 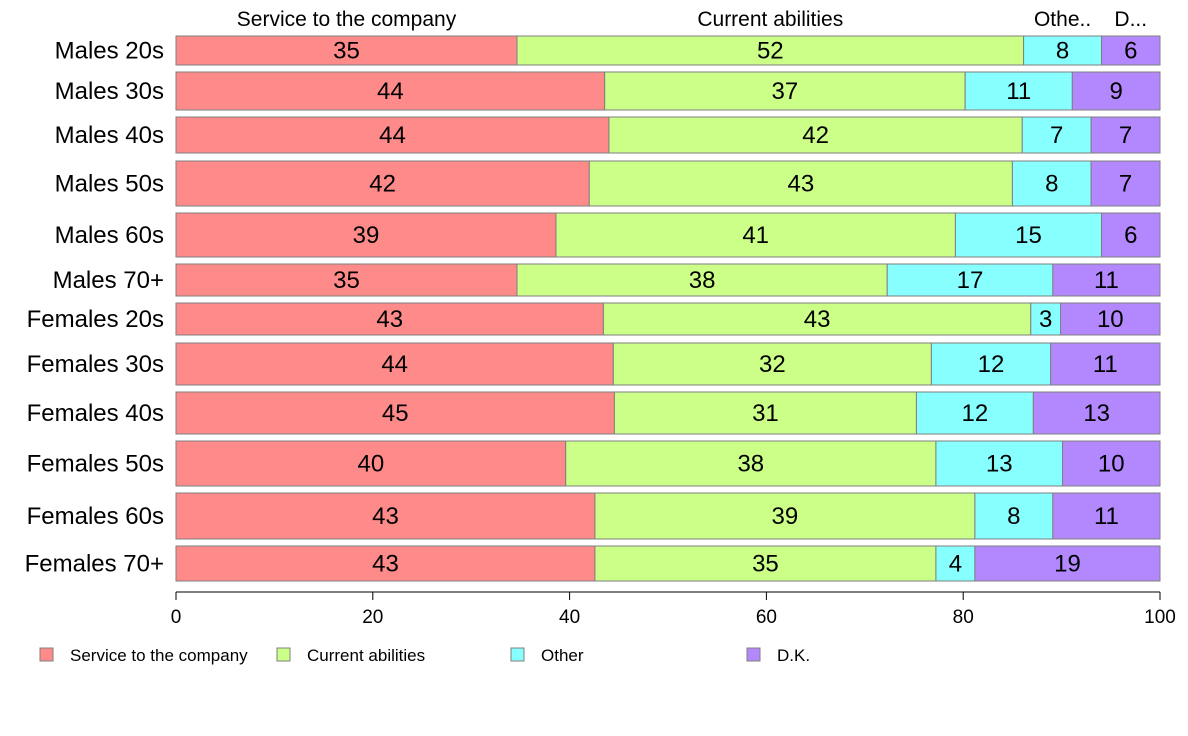 I want to click on category-label: Males 60s, so click(x=109, y=235).